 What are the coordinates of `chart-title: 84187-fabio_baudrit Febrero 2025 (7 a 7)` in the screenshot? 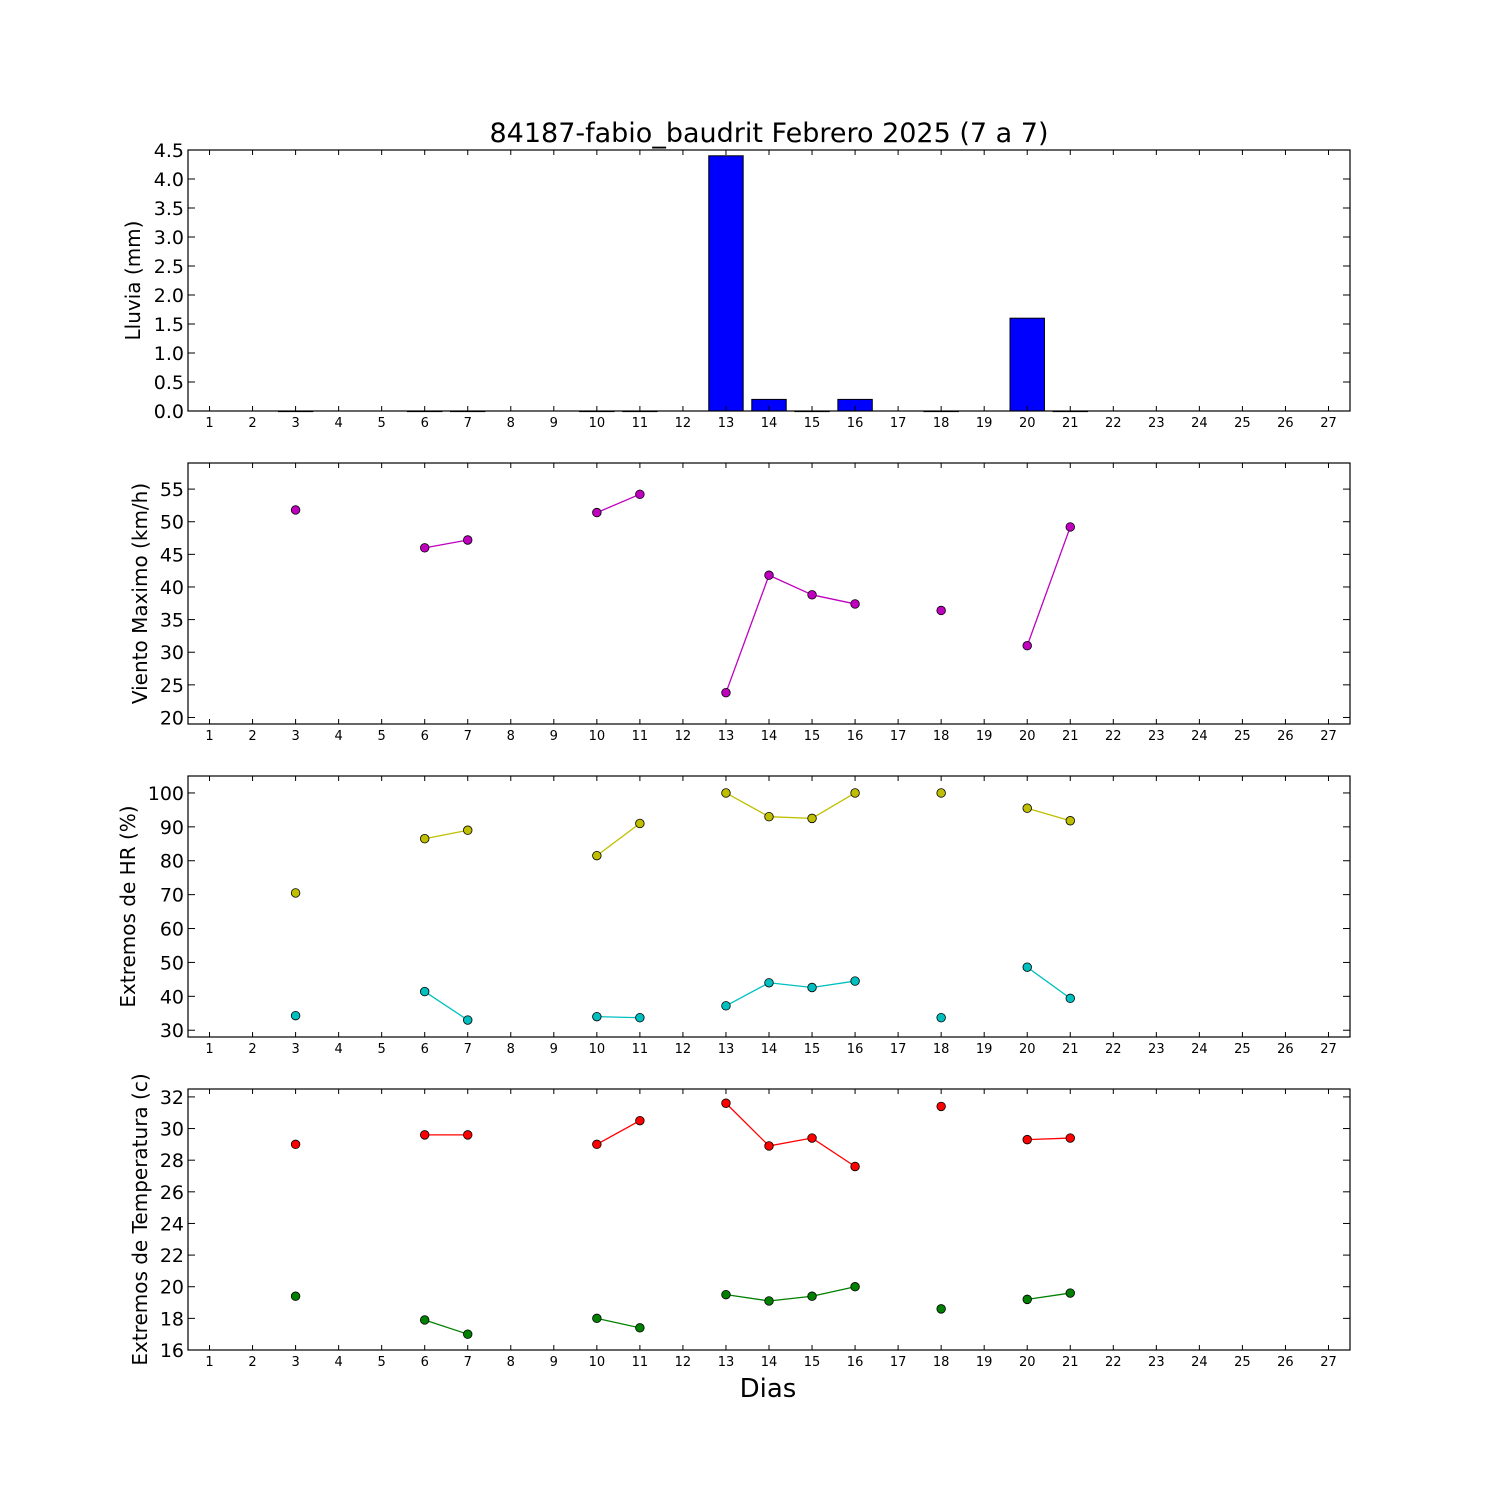 It's located at (768, 133).